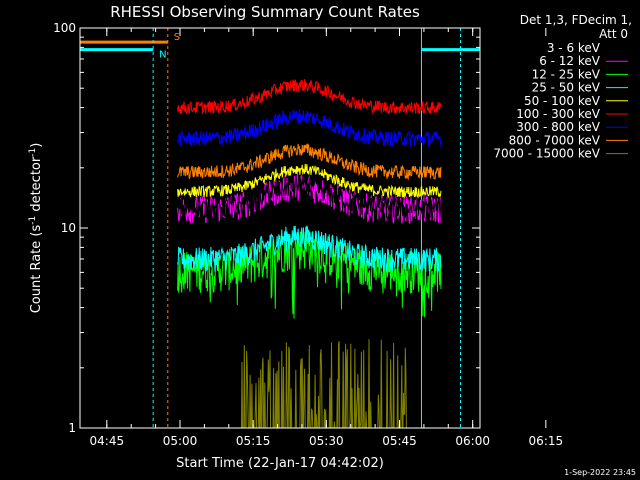 The height and width of the screenshot is (480, 640). I want to click on x-tick-label-6: 06:15, so click(546, 441).